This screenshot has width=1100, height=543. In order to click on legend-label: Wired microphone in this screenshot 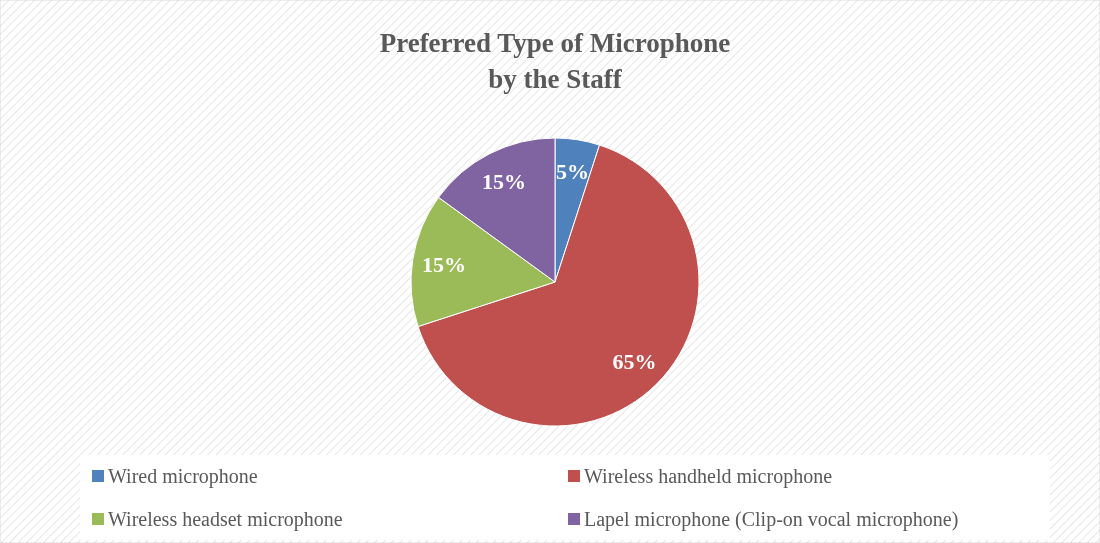, I will do `click(183, 476)`.